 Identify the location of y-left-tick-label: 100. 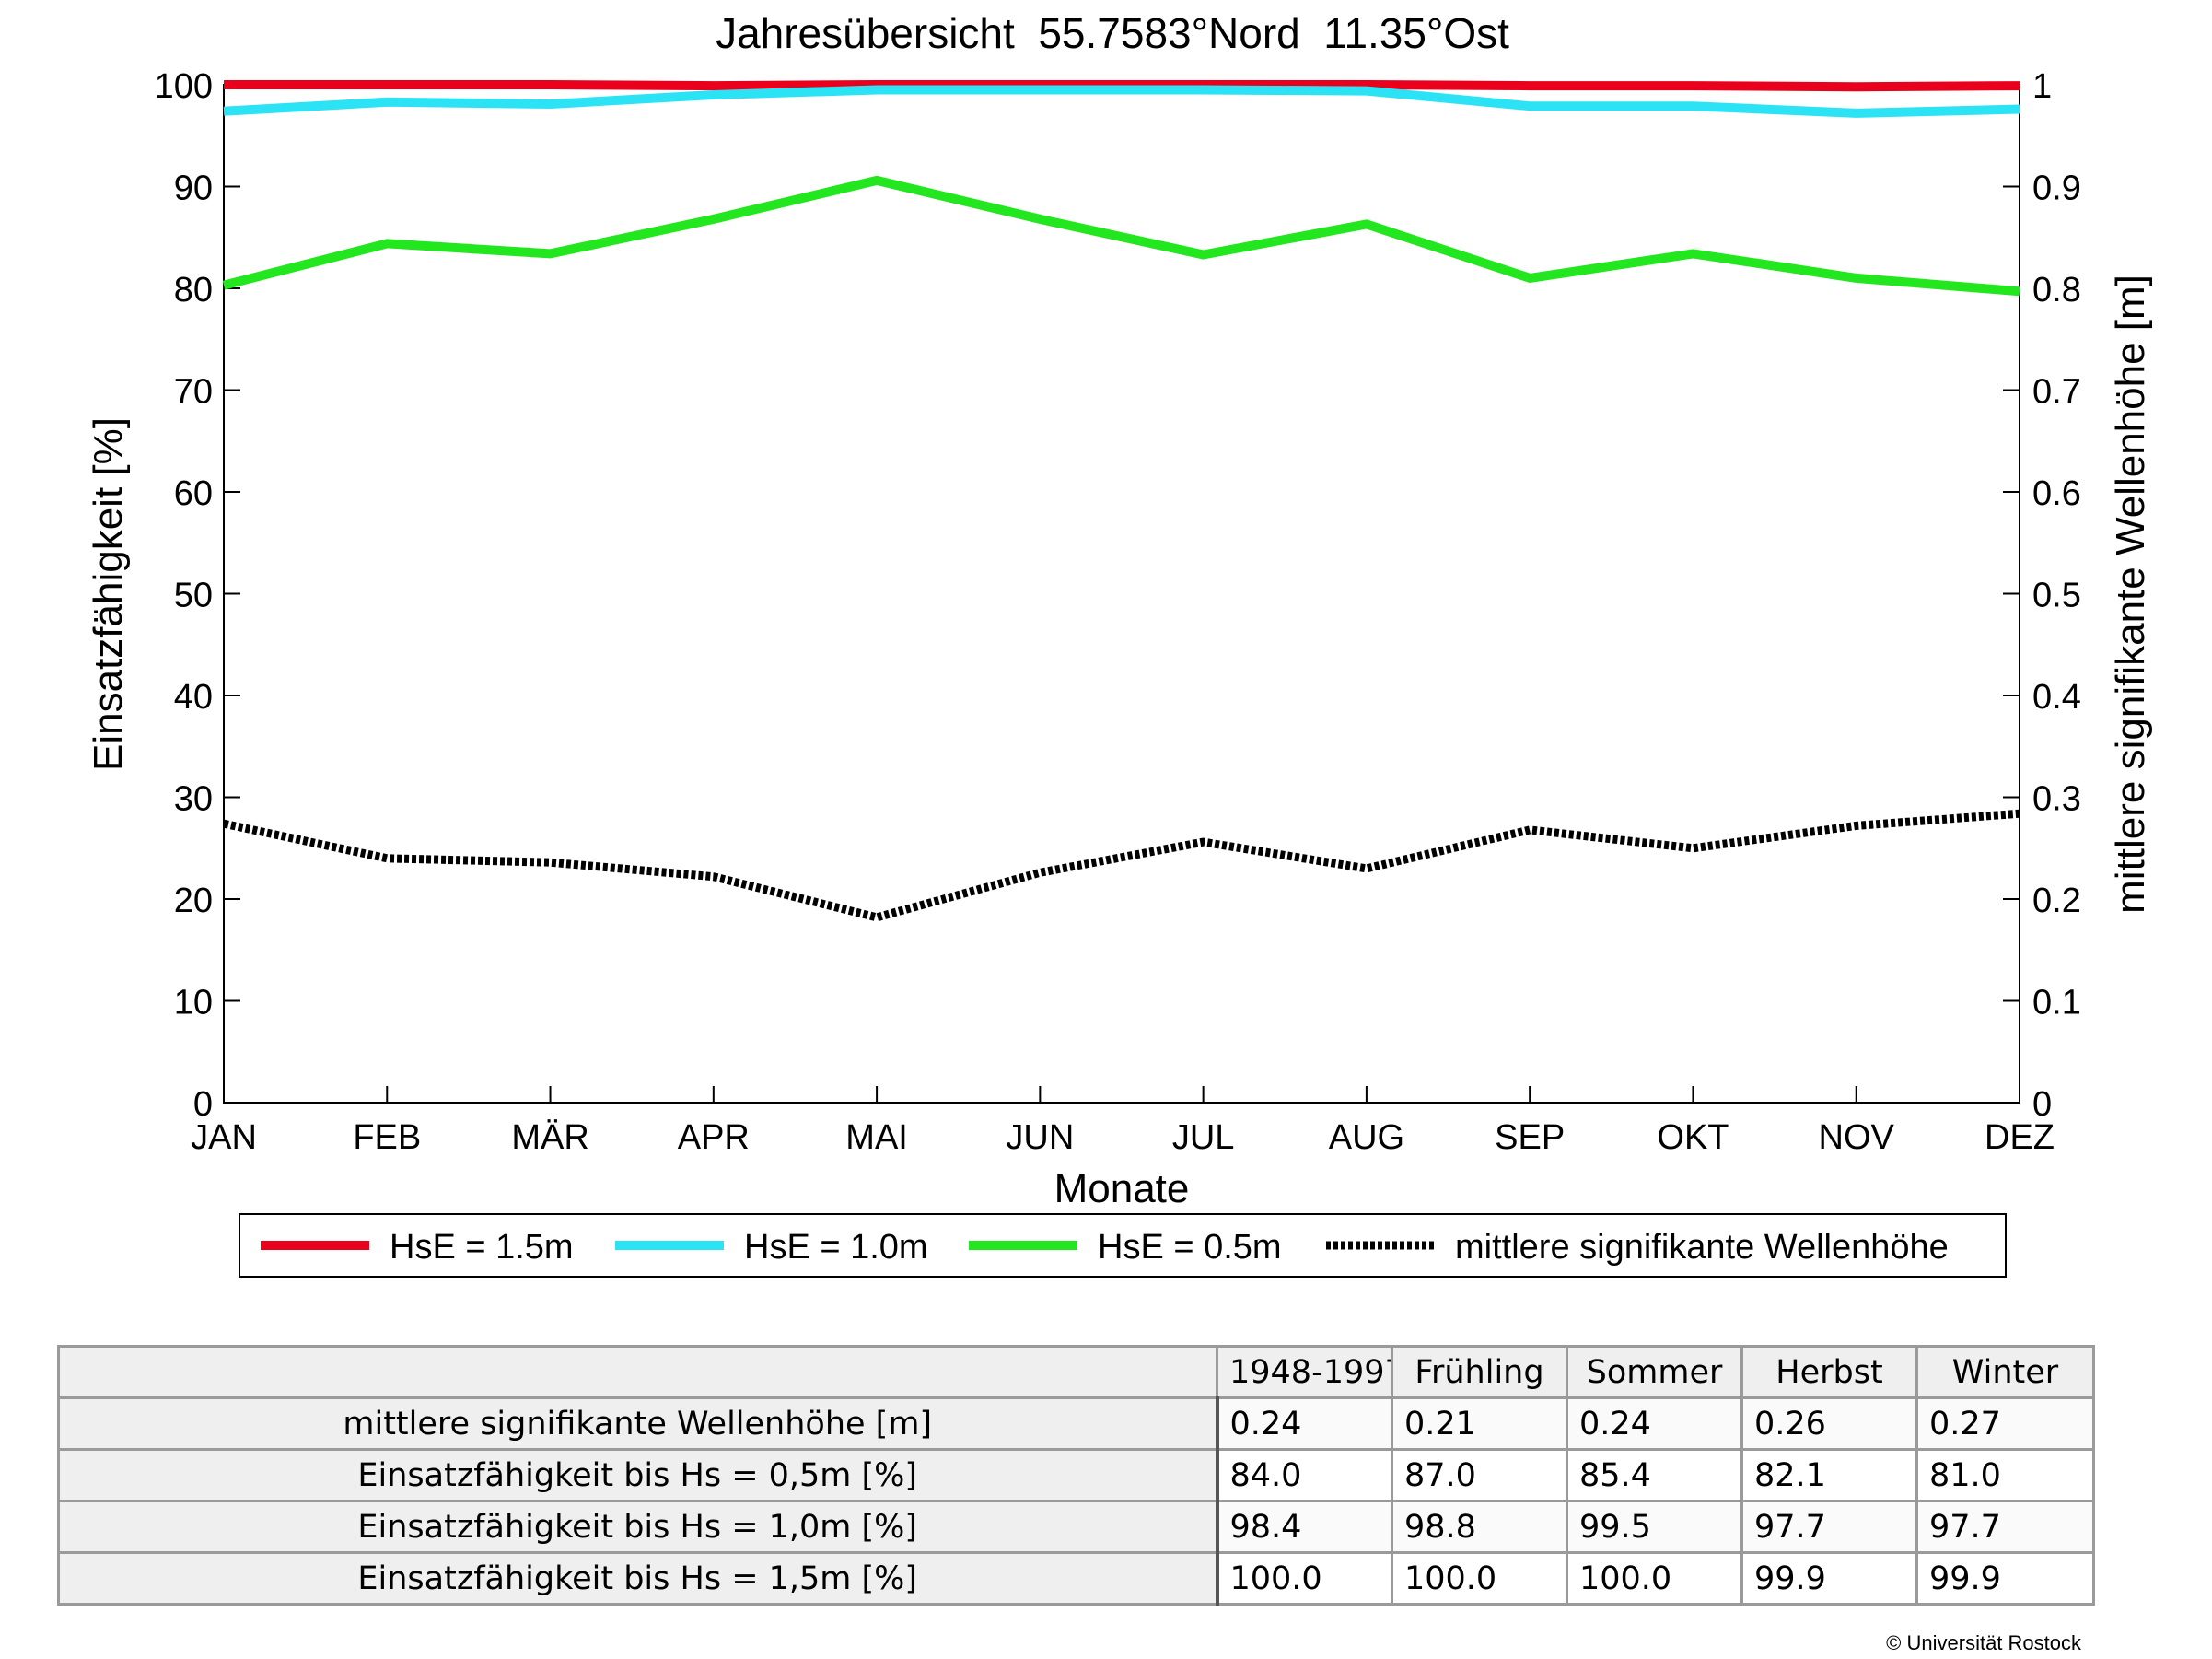
(184, 86).